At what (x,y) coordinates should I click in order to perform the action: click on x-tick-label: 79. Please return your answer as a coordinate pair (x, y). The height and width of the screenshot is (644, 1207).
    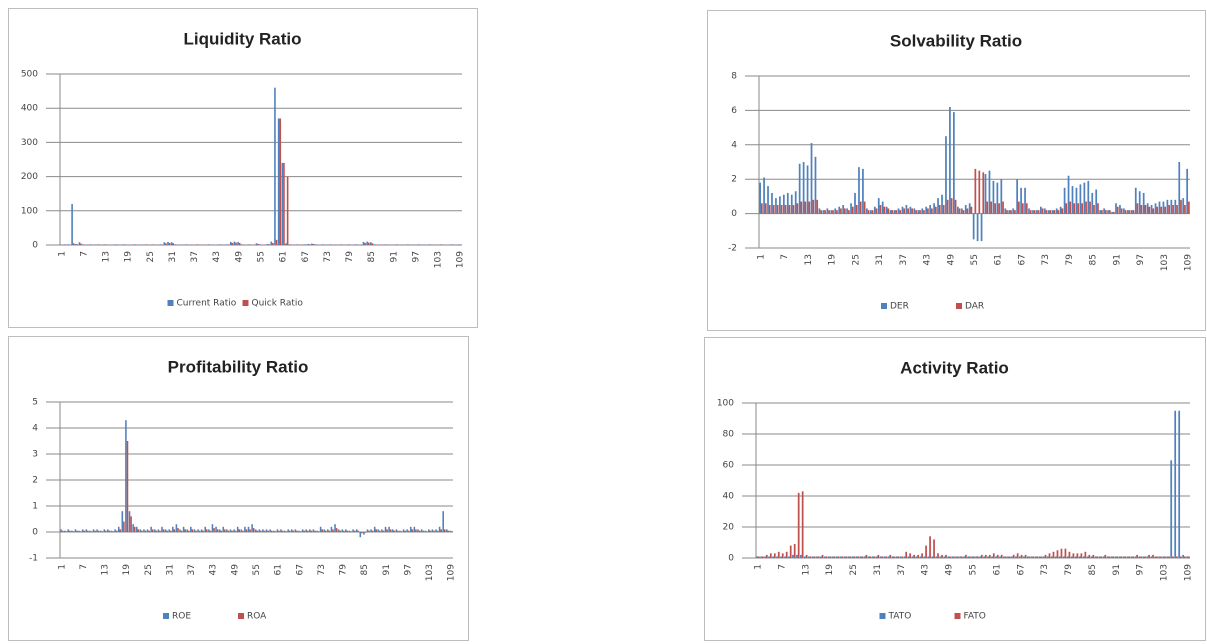
    Looking at the image, I should click on (344, 570).